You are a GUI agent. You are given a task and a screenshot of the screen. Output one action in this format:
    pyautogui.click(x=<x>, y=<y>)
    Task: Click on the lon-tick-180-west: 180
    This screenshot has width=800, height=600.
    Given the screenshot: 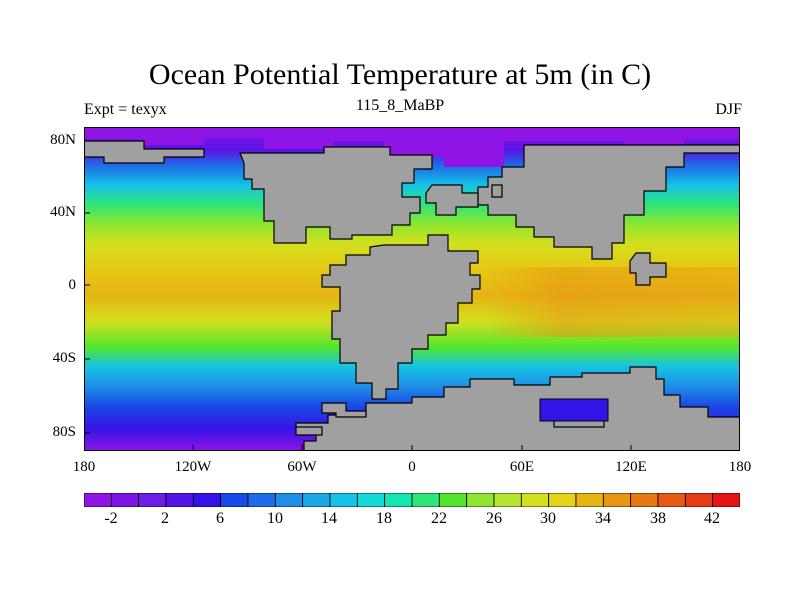 What is the action you would take?
    pyautogui.click(x=84, y=467)
    